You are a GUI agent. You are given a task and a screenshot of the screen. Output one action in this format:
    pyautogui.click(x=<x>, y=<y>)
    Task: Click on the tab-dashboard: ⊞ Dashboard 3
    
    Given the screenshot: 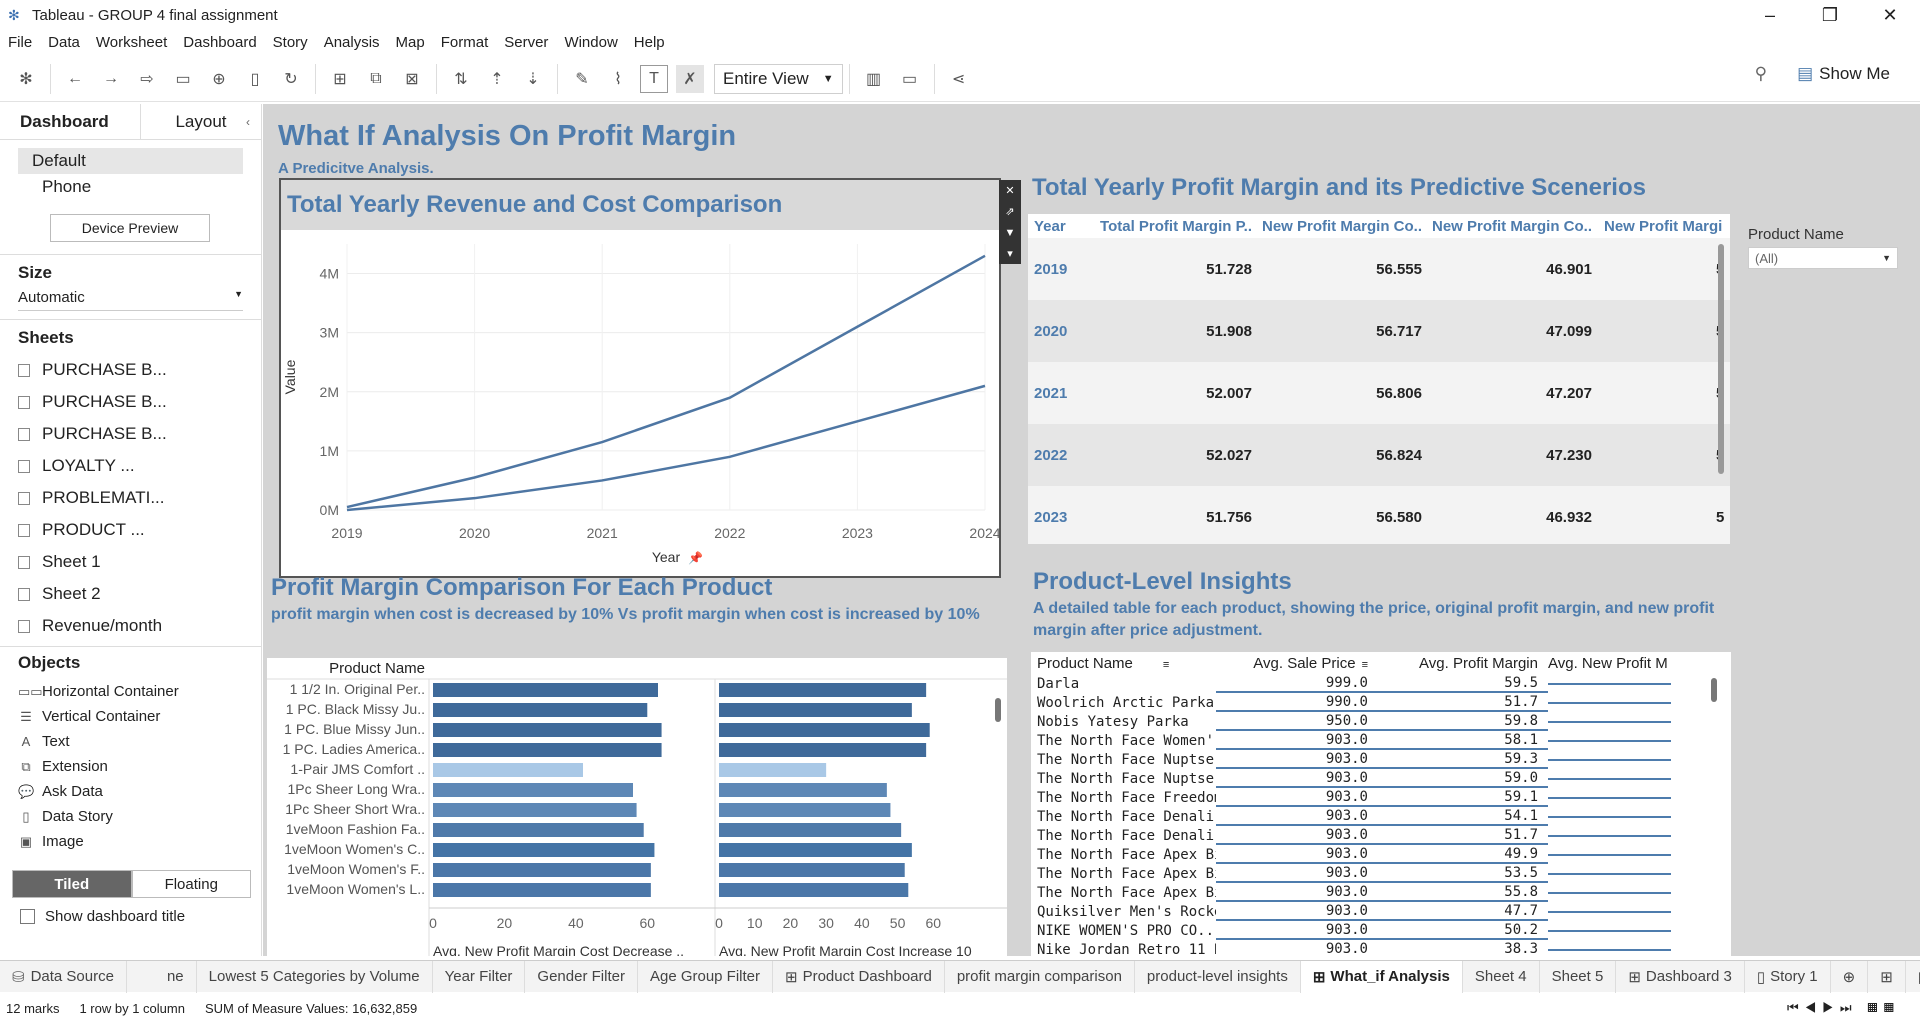 What is the action you would take?
    pyautogui.click(x=1680, y=976)
    